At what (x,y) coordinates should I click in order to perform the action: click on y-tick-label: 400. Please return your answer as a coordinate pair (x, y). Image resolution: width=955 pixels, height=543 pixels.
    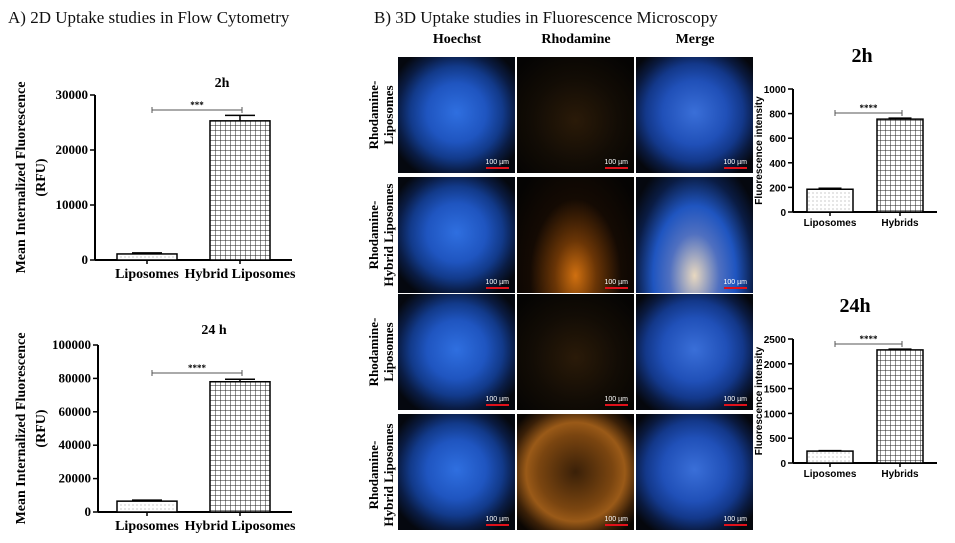
    Looking at the image, I should click on (777, 164).